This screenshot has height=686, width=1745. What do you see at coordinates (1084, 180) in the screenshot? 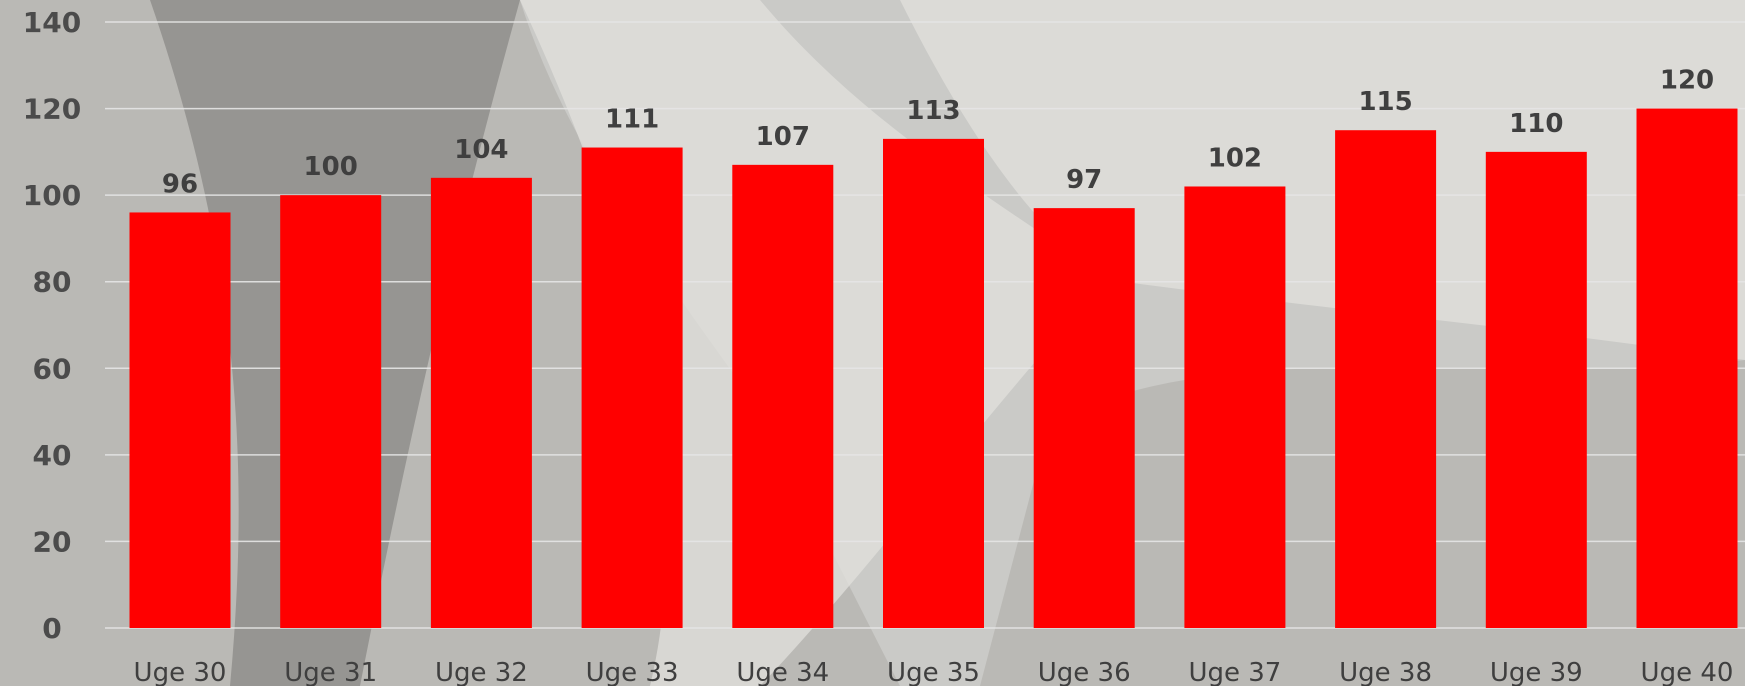
I see `data-label: 97` at bounding box center [1084, 180].